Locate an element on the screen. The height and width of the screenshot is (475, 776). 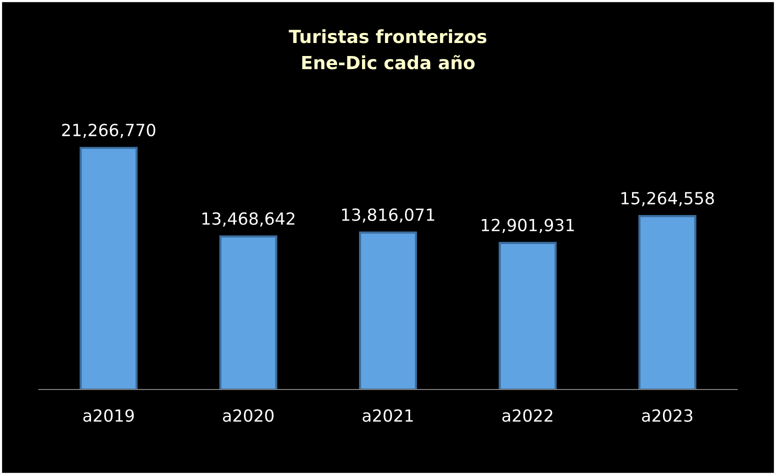
data-label: 15,264,558 is located at coordinates (667, 199).